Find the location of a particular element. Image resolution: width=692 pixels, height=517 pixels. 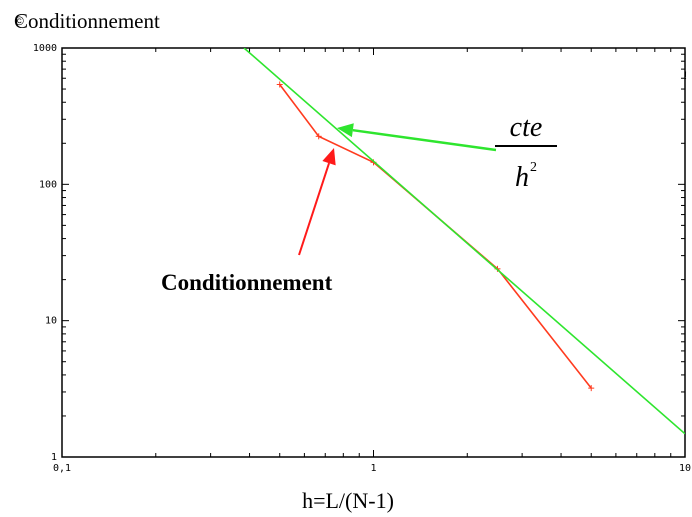

cte-over-h2-annotation: cte h2 is located at coordinates (526, 153).